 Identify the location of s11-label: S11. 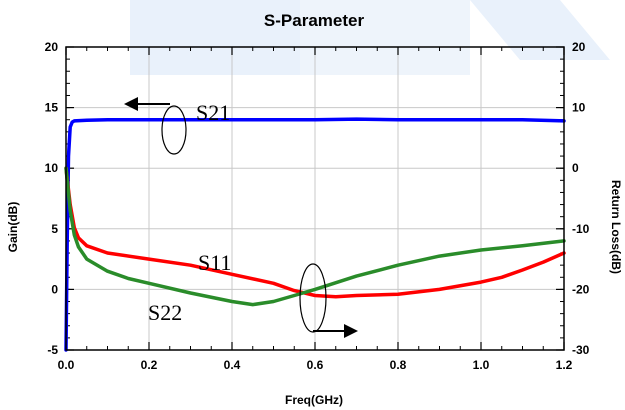
(214, 262).